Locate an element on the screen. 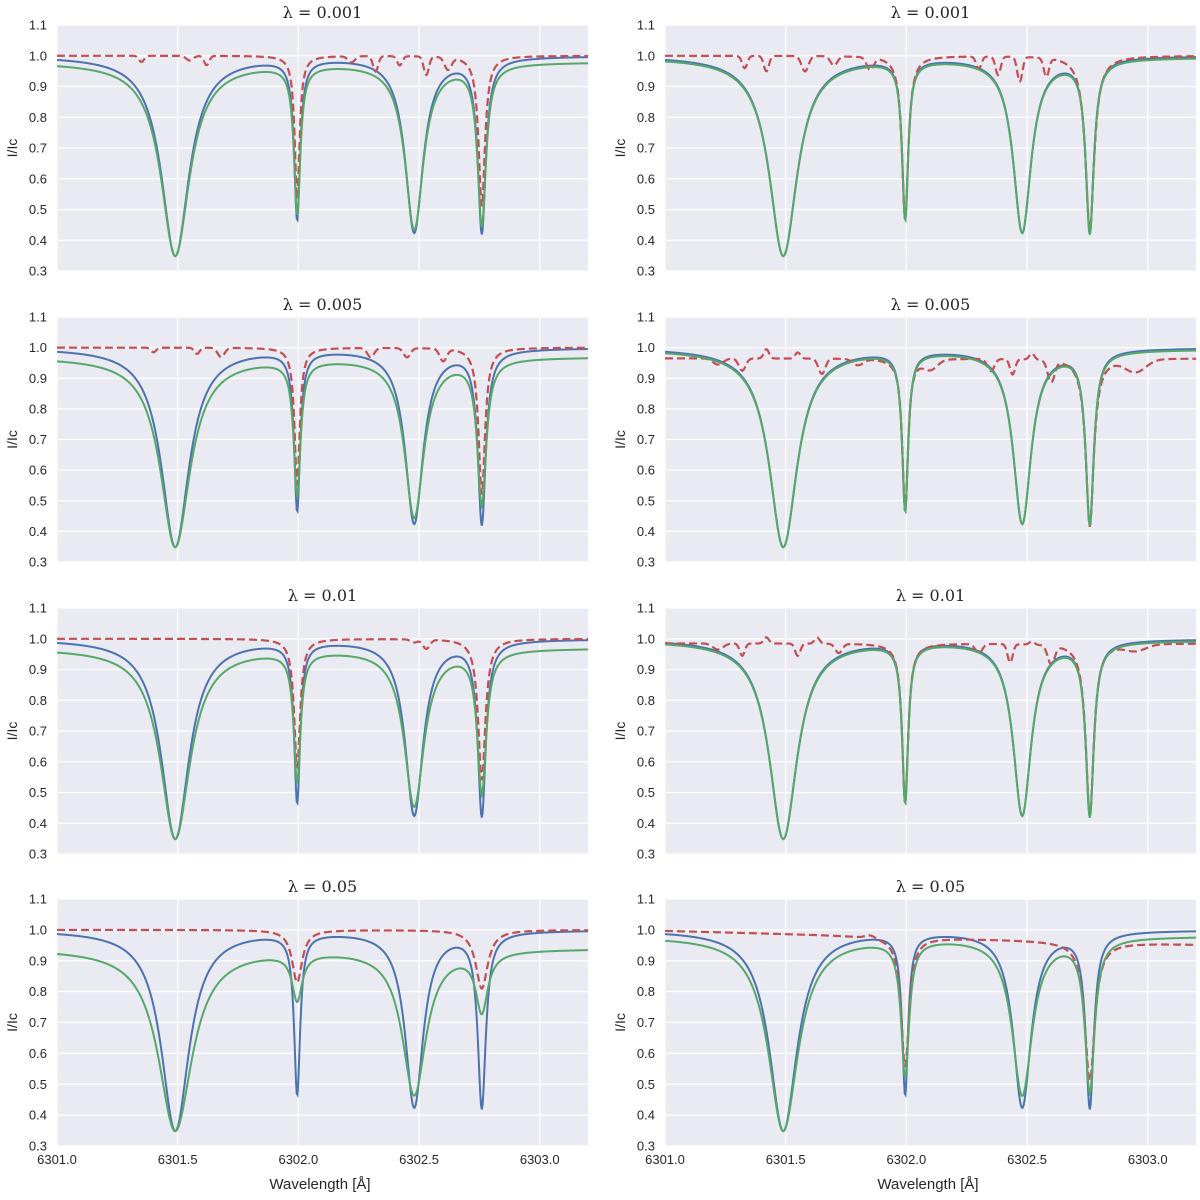 The image size is (1200, 1200). panel-6: 0.3 0.4 0.5 0.6 0.7 0.8 0.9 1.0 1.1 λ = 0.01 I/Ic is located at coordinates (904, 724).